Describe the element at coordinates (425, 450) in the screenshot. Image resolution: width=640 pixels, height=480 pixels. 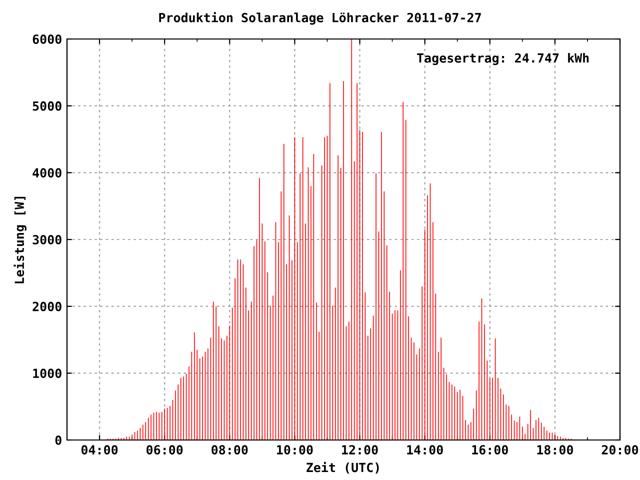
I see `x-tick-label: 14:00` at that location.